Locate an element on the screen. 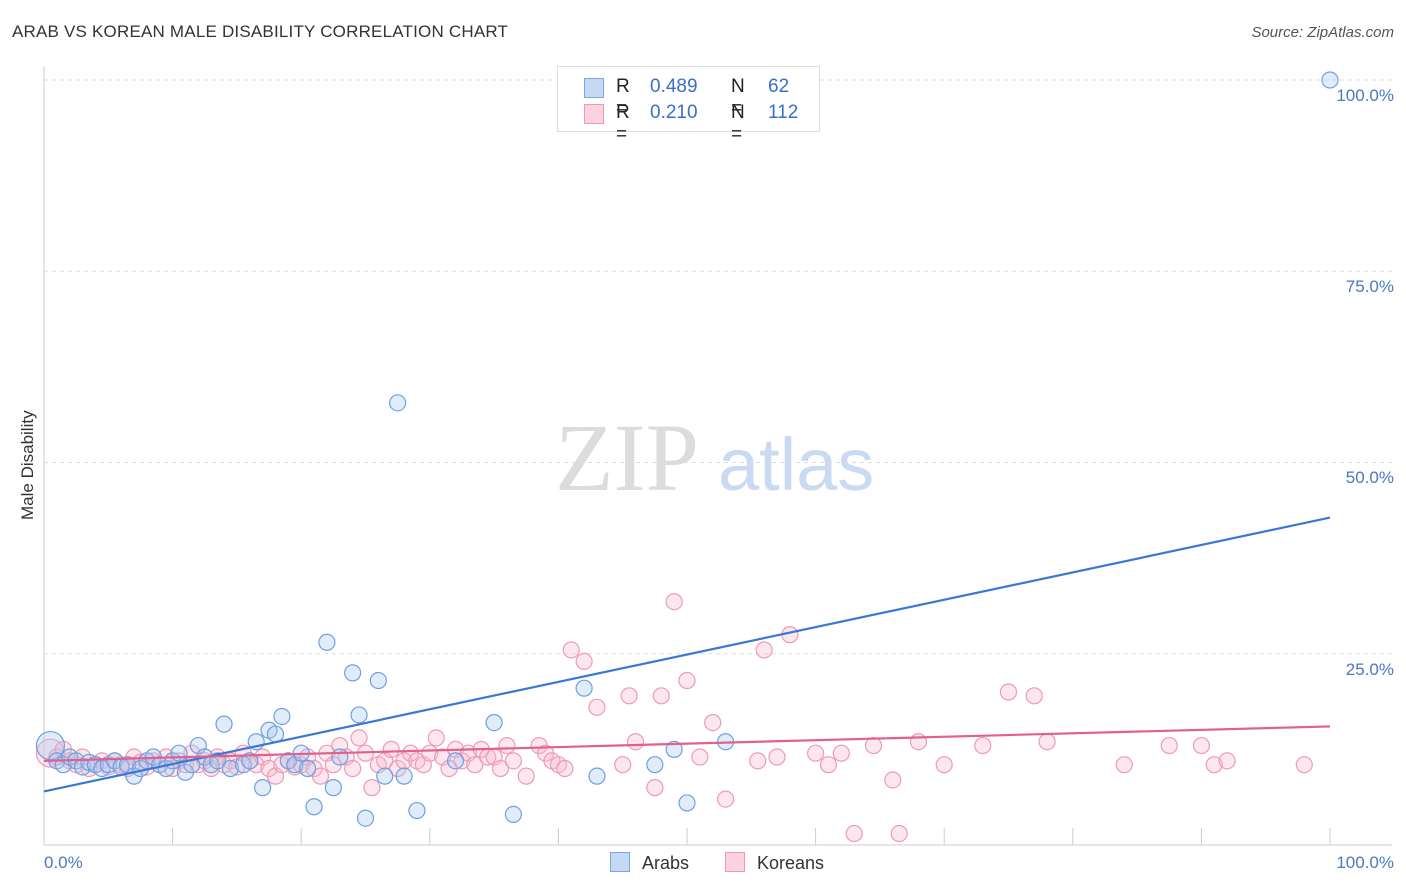  bottom-legend-koreans: Koreans is located at coordinates (774, 863).